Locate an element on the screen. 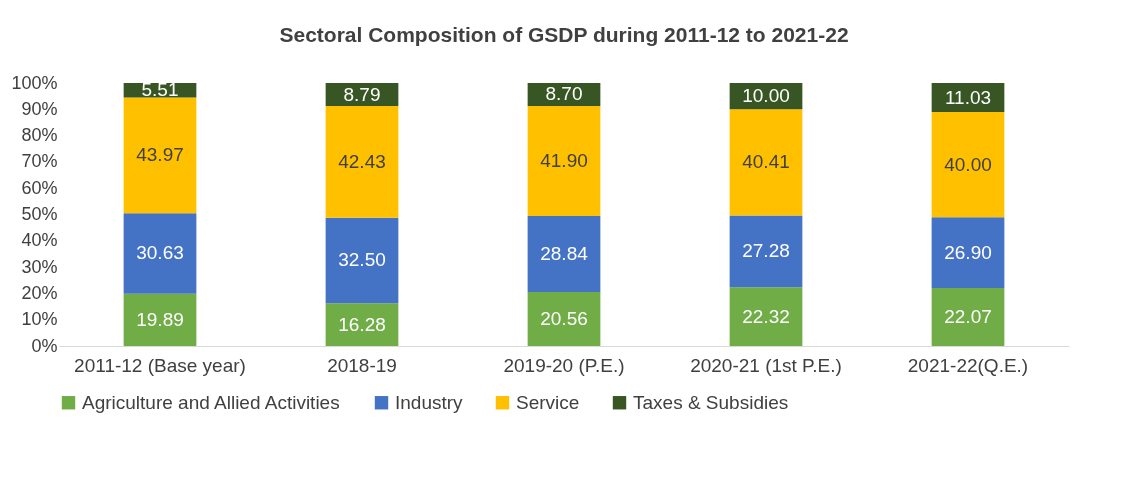  x-tick-label: 2019-20 (P.E.) is located at coordinates (564, 365).